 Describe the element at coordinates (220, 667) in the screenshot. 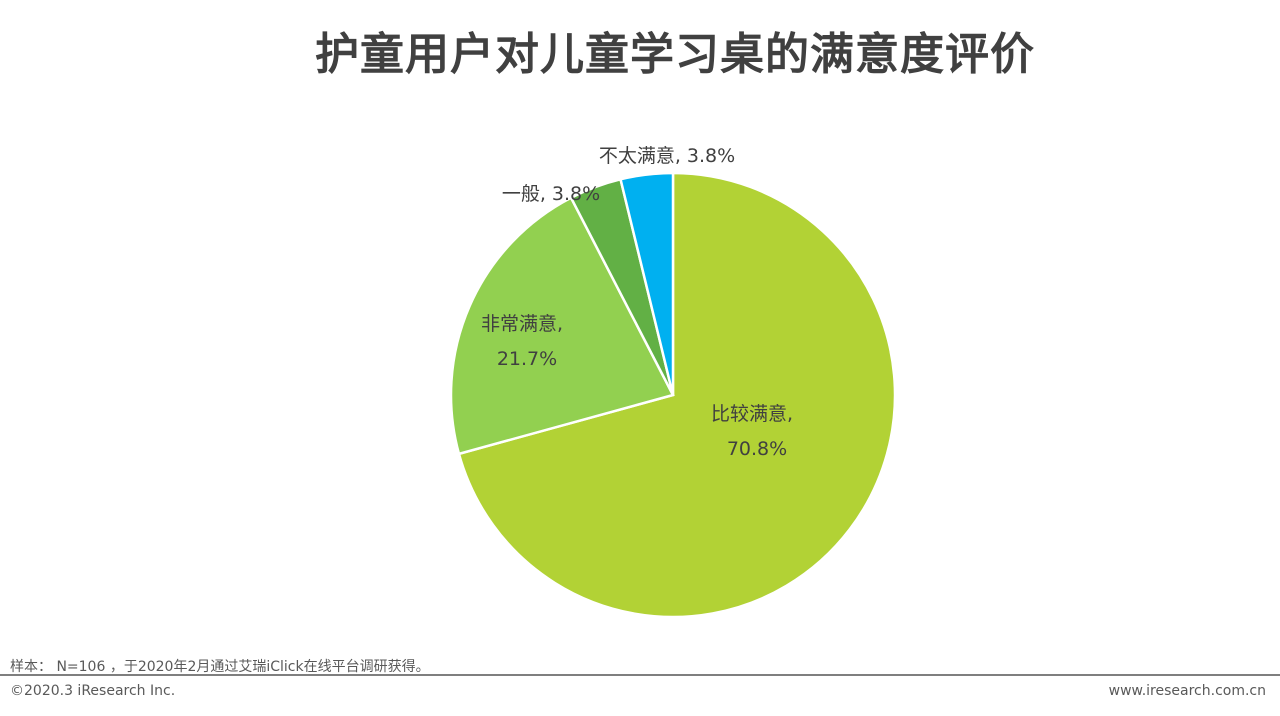

I see `sample-note: 样本： N=106 ，于2020年2月通过艾瑞iClick在线平台调研获得。` at that location.